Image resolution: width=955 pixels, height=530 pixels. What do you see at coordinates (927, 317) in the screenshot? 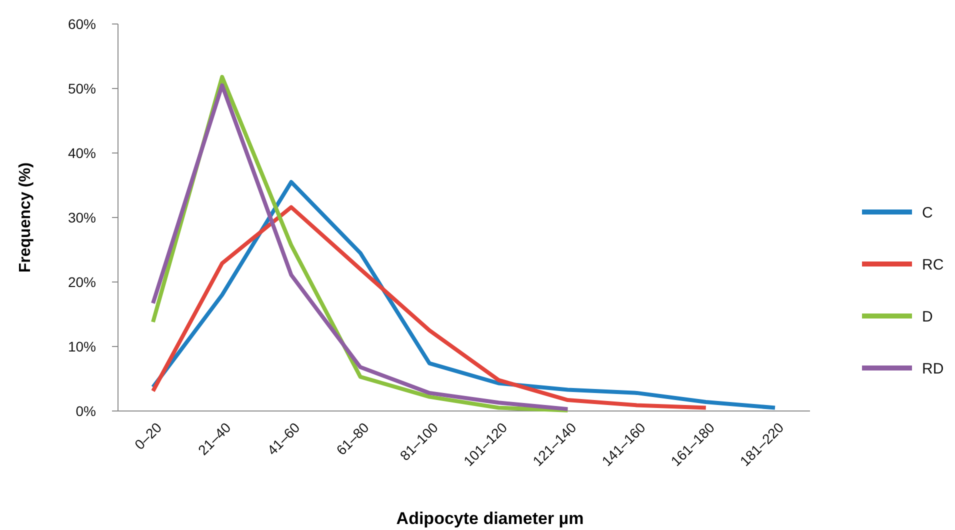
I see `legend-label: D` at bounding box center [927, 317].